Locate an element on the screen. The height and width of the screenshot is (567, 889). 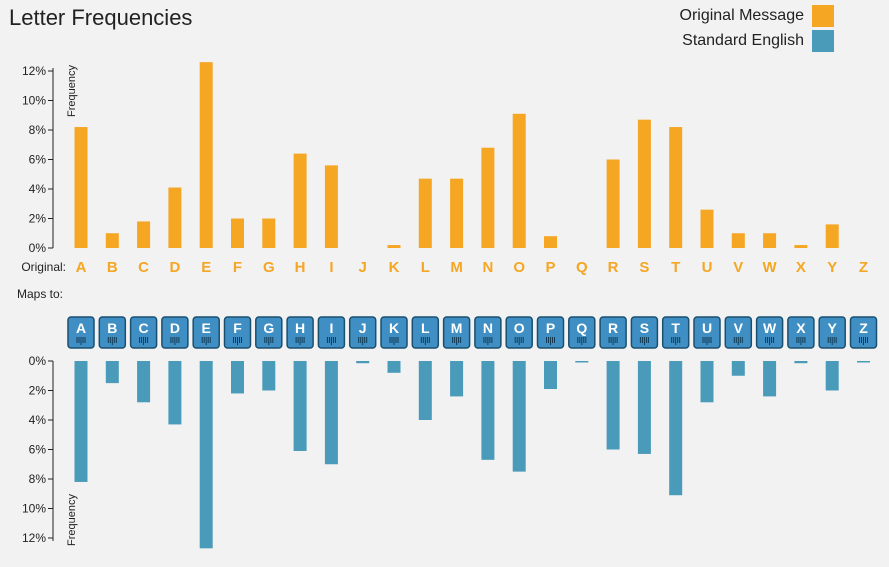
original-letter-r: R is located at coordinates (613, 267).